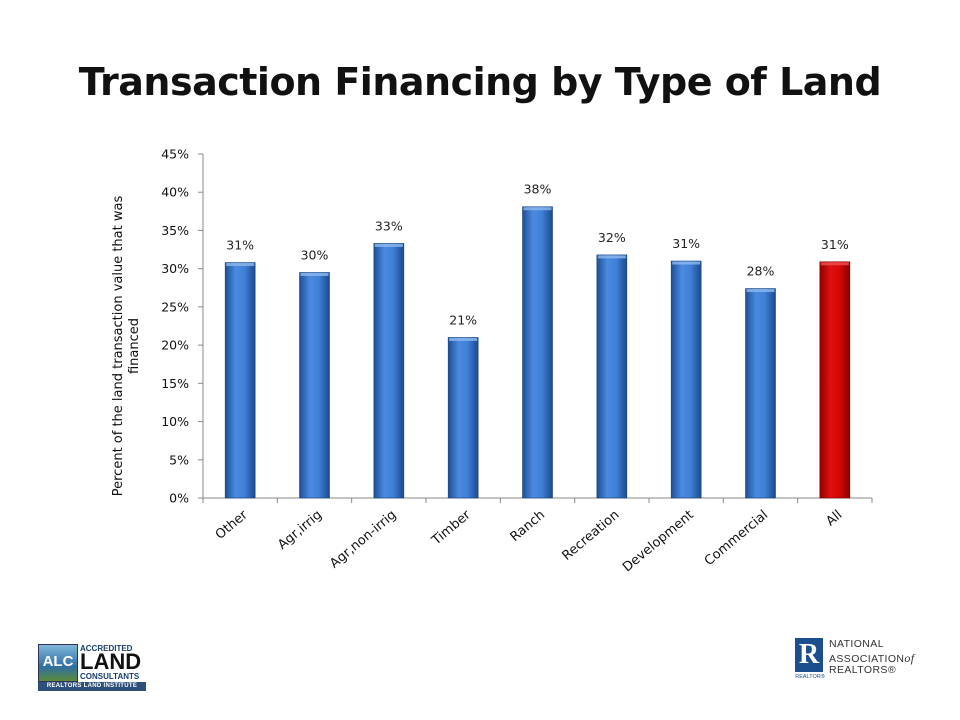 The width and height of the screenshot is (960, 720). Describe the element at coordinates (856, 644) in the screenshot. I see `nar-line1: NATIONAL` at that location.